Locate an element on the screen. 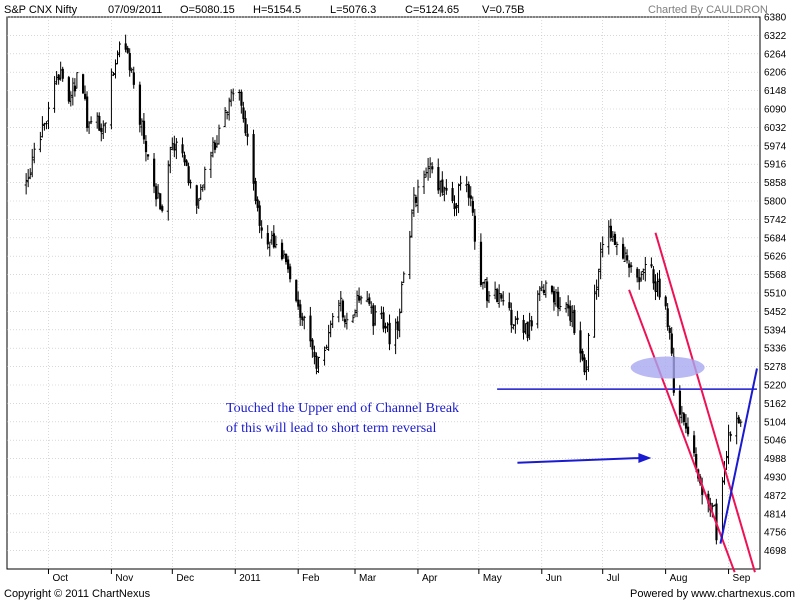  x-tick-label: 2011 is located at coordinates (250, 578).